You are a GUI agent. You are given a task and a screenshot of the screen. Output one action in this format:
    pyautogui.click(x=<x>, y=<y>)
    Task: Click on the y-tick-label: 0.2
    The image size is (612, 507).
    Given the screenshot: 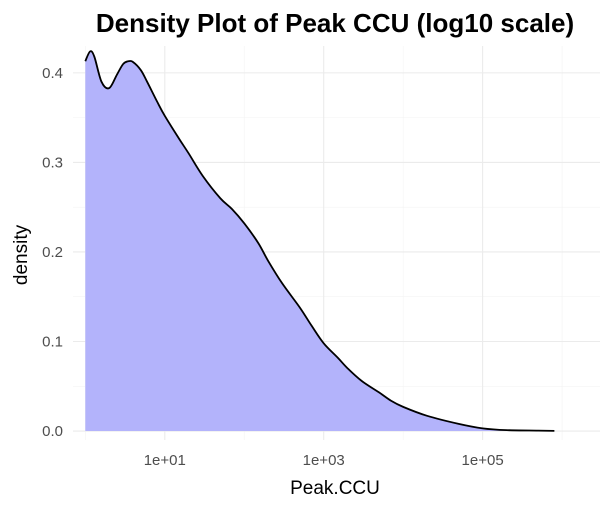 What is the action you would take?
    pyautogui.click(x=52, y=252)
    